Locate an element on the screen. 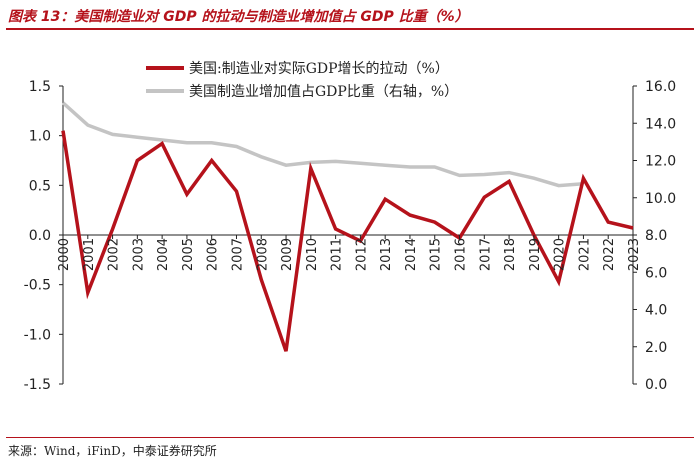 This screenshot has width=700, height=470. x-tick-label: 2011 is located at coordinates (337, 254).